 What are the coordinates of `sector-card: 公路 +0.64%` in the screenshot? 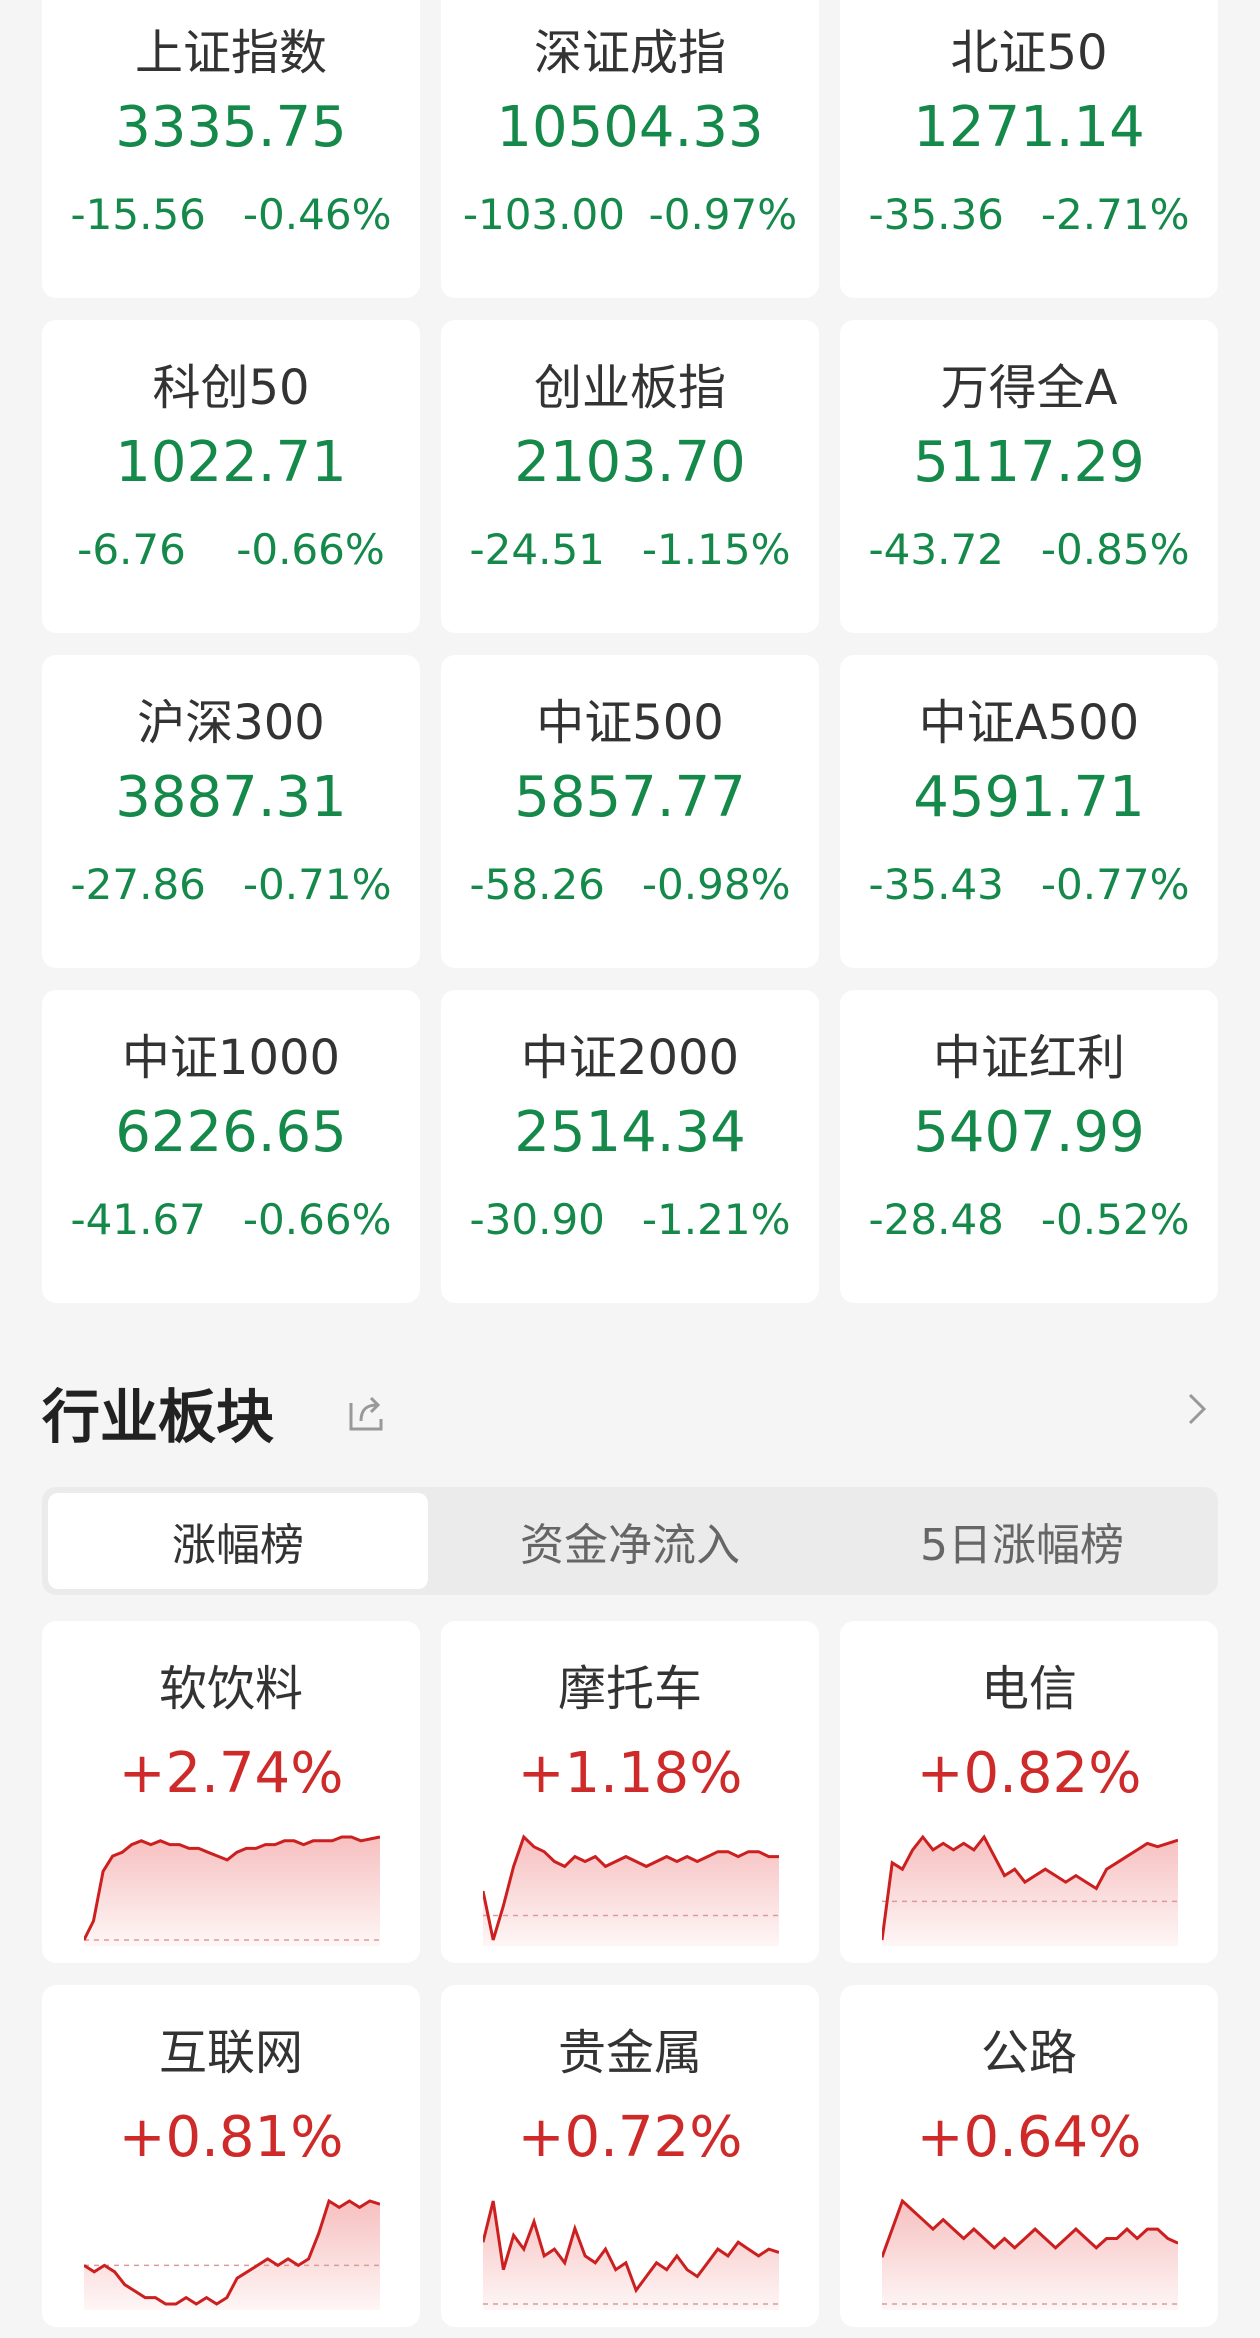 It's located at (1029, 2156).